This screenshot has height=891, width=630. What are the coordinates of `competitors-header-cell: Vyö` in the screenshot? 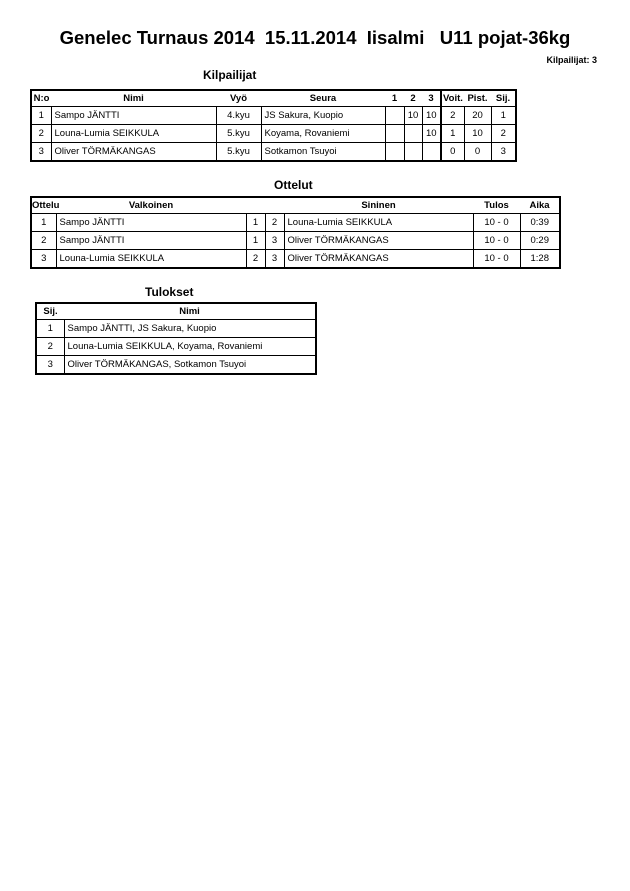 It's located at (238, 98).